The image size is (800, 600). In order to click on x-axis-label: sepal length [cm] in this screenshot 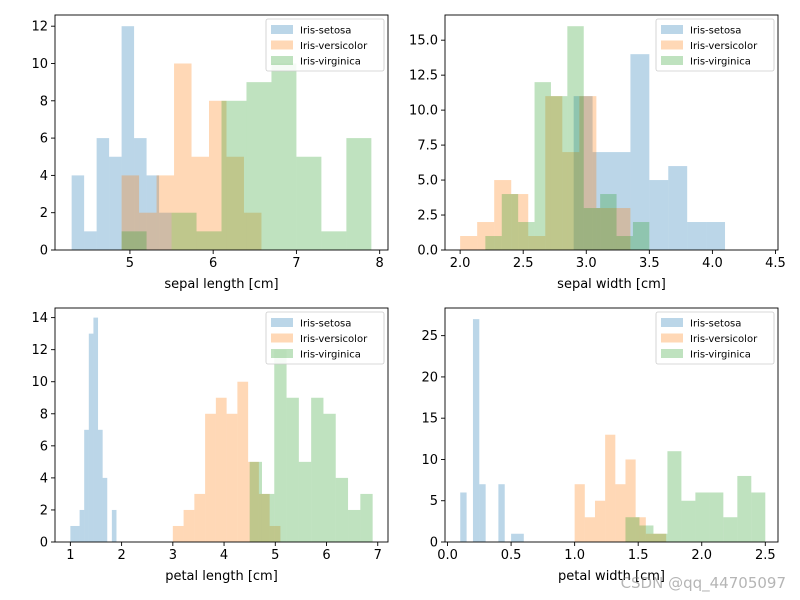, I will do `click(221, 284)`.